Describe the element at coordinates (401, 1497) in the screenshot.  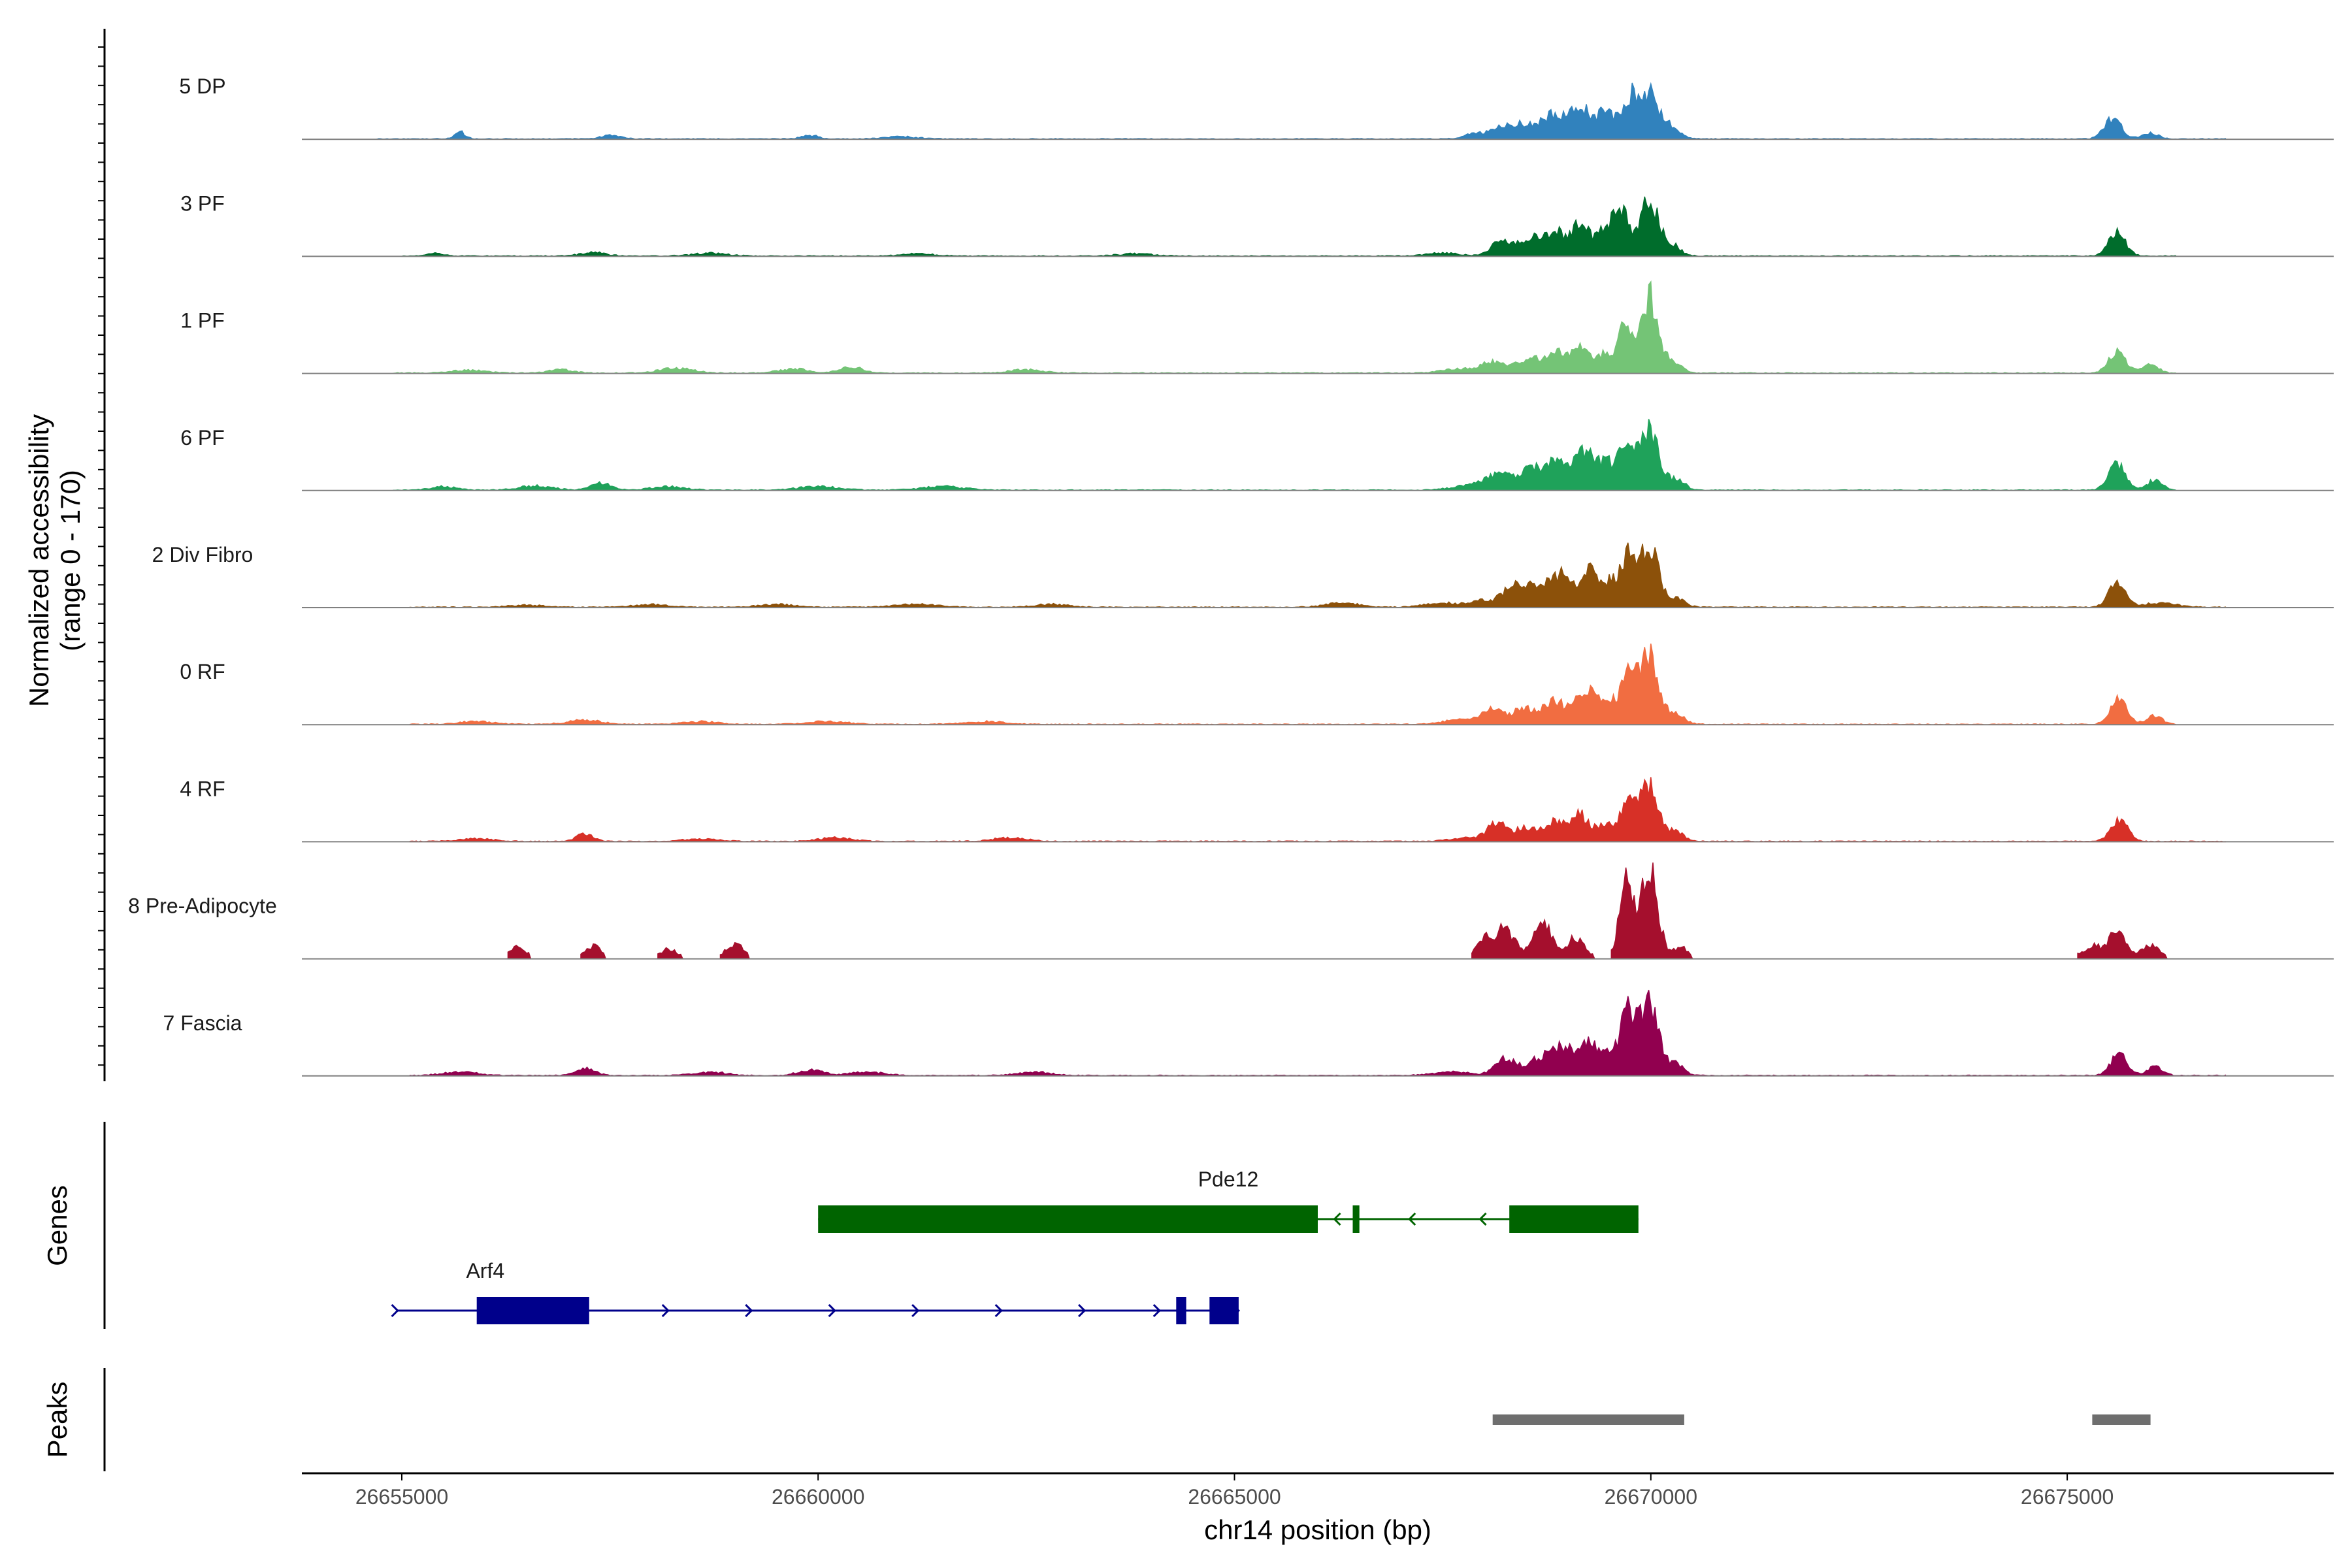
I see `x-tick-label: 26655000` at that location.